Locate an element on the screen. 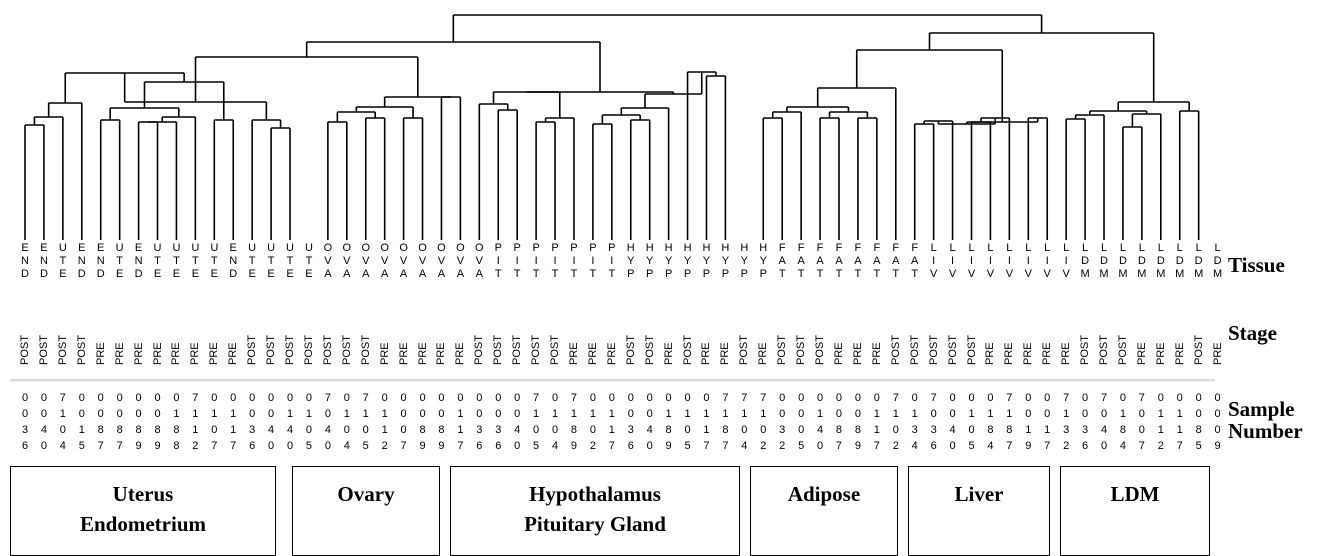 The height and width of the screenshot is (556, 1328). group-label: Hypothalamus is located at coordinates (595, 494).